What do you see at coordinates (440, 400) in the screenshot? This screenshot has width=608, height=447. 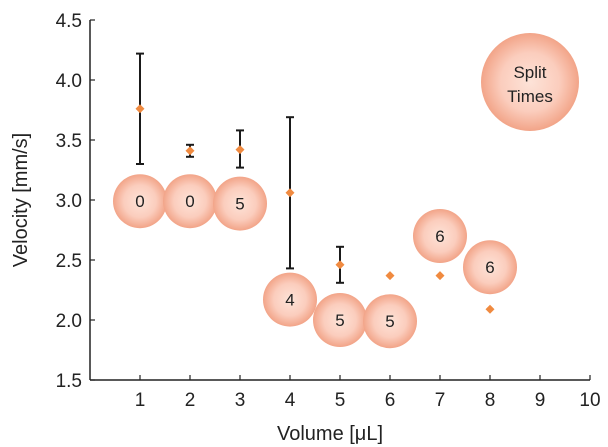 I see `x-tick-label: 7` at bounding box center [440, 400].